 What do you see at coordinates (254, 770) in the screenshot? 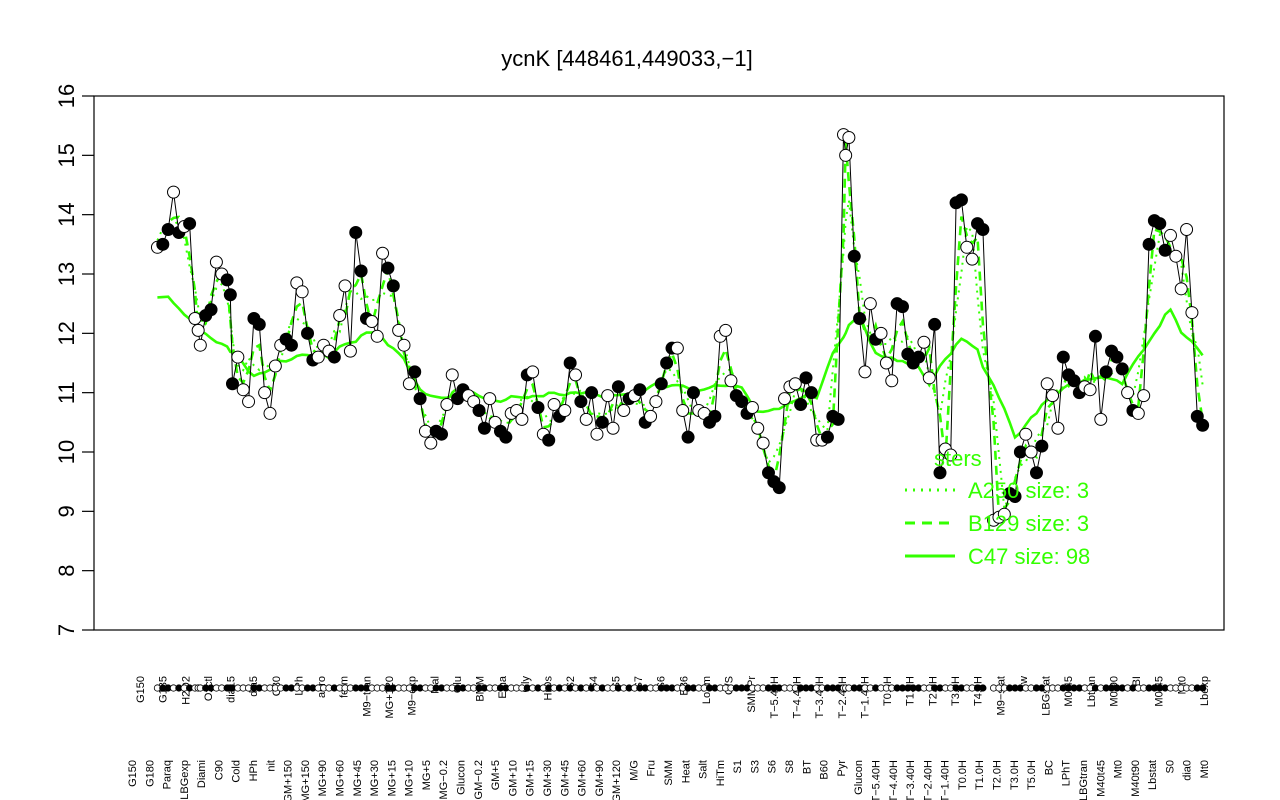
I see `x-tick-label: HPh` at bounding box center [254, 770].